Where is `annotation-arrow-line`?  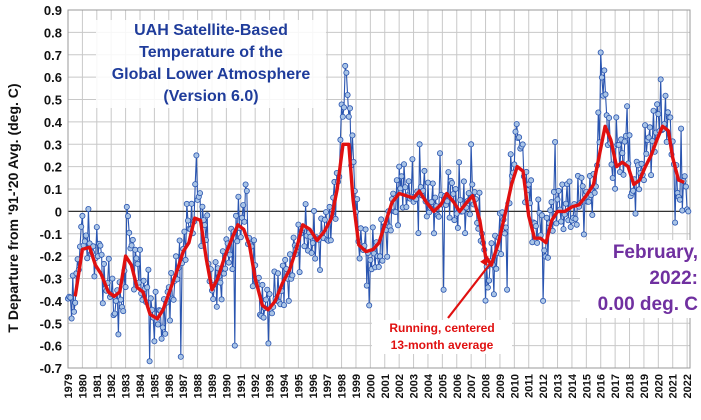
annotation-arrow-line is located at coordinates (470, 290).